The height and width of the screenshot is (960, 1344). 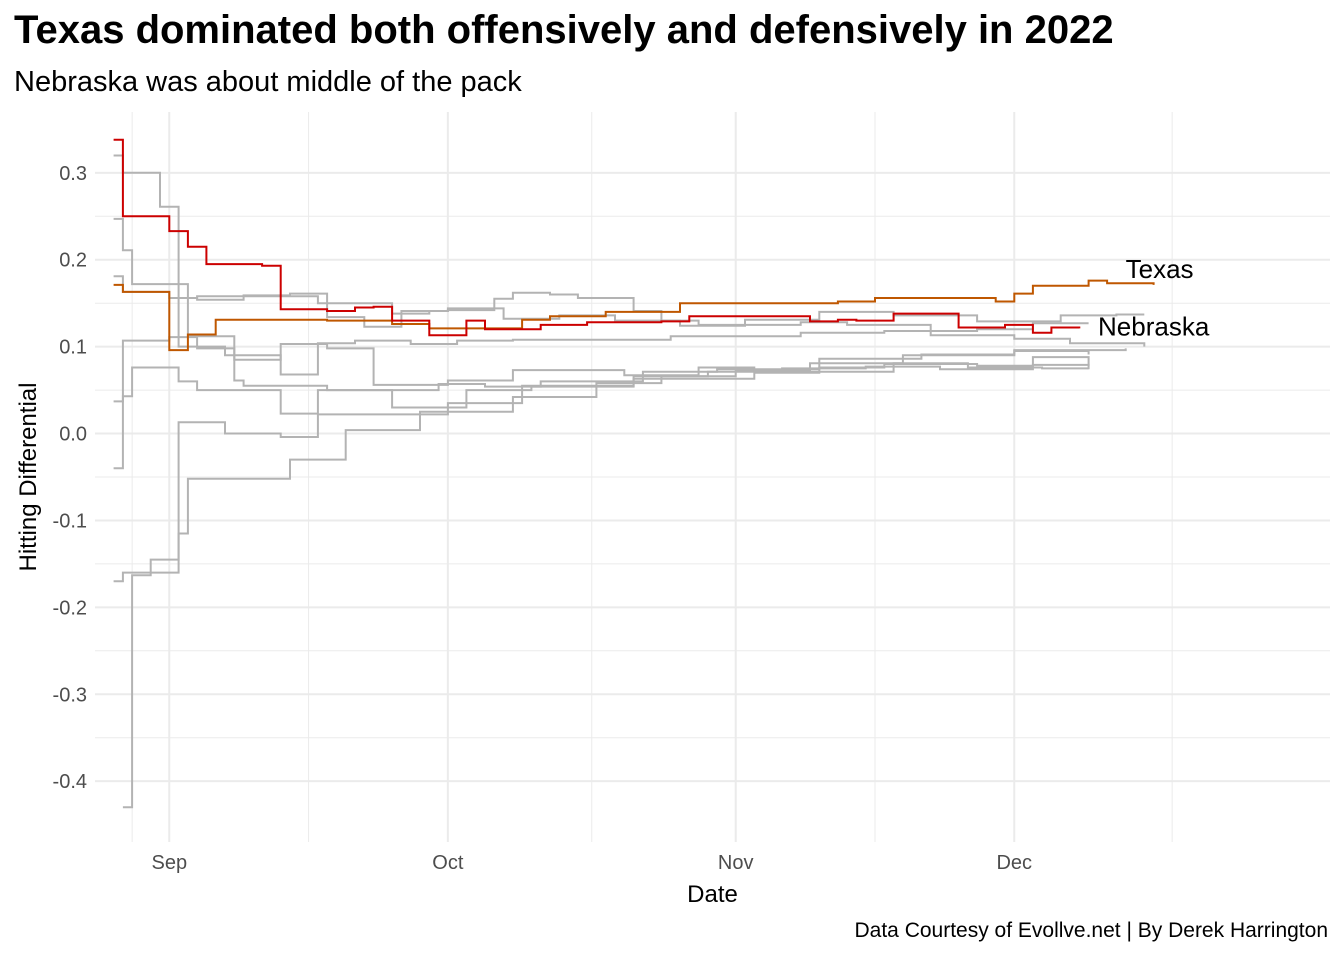 What do you see at coordinates (73, 435) in the screenshot?
I see `y-tick-label: 0.0` at bounding box center [73, 435].